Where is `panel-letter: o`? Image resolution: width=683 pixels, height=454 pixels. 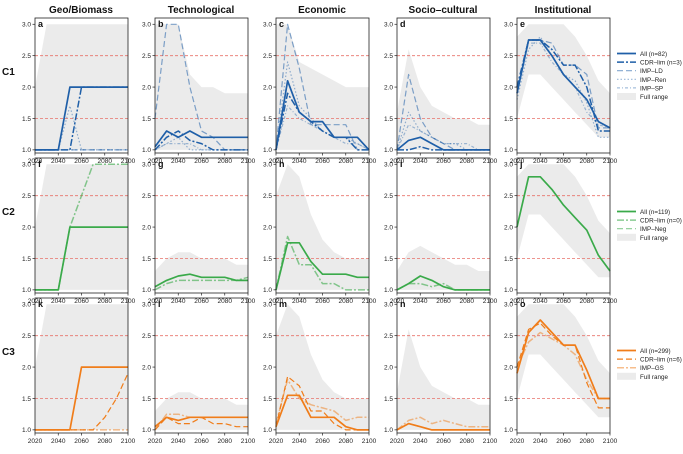
panel-letter: o is located at coordinates (523, 304).